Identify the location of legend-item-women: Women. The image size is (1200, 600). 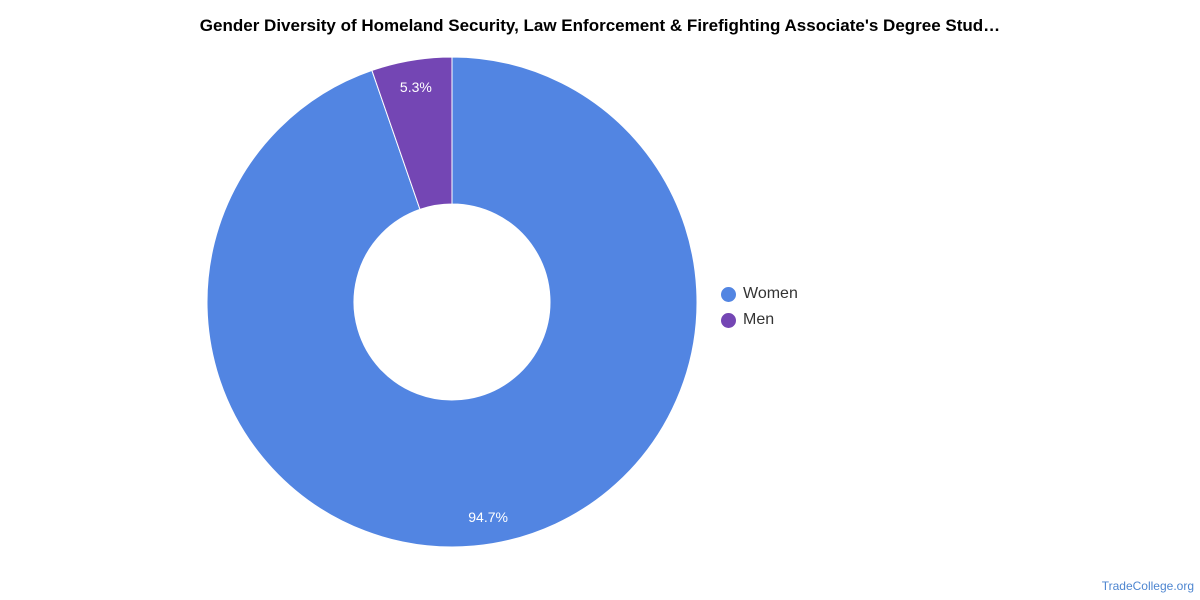
(759, 294).